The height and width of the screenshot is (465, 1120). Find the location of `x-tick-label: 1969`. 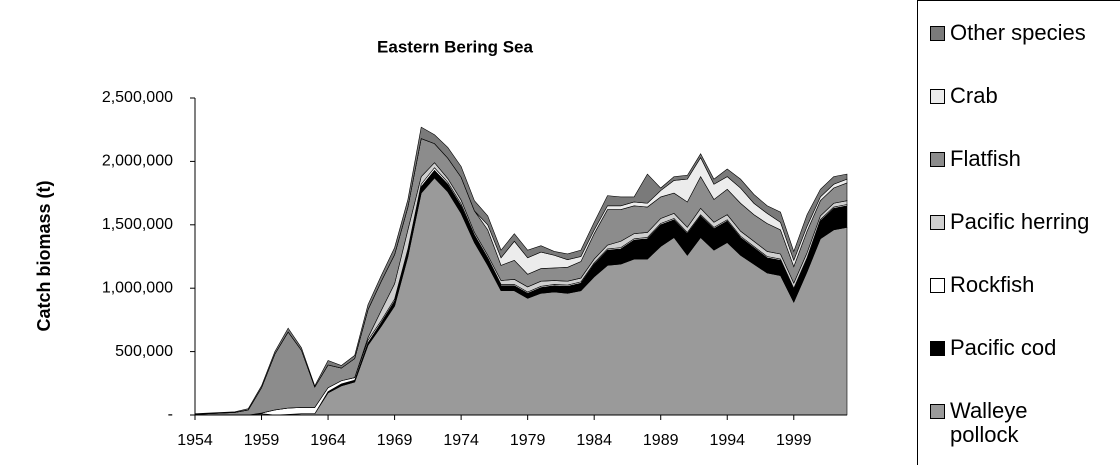

x-tick-label: 1969 is located at coordinates (395, 440).